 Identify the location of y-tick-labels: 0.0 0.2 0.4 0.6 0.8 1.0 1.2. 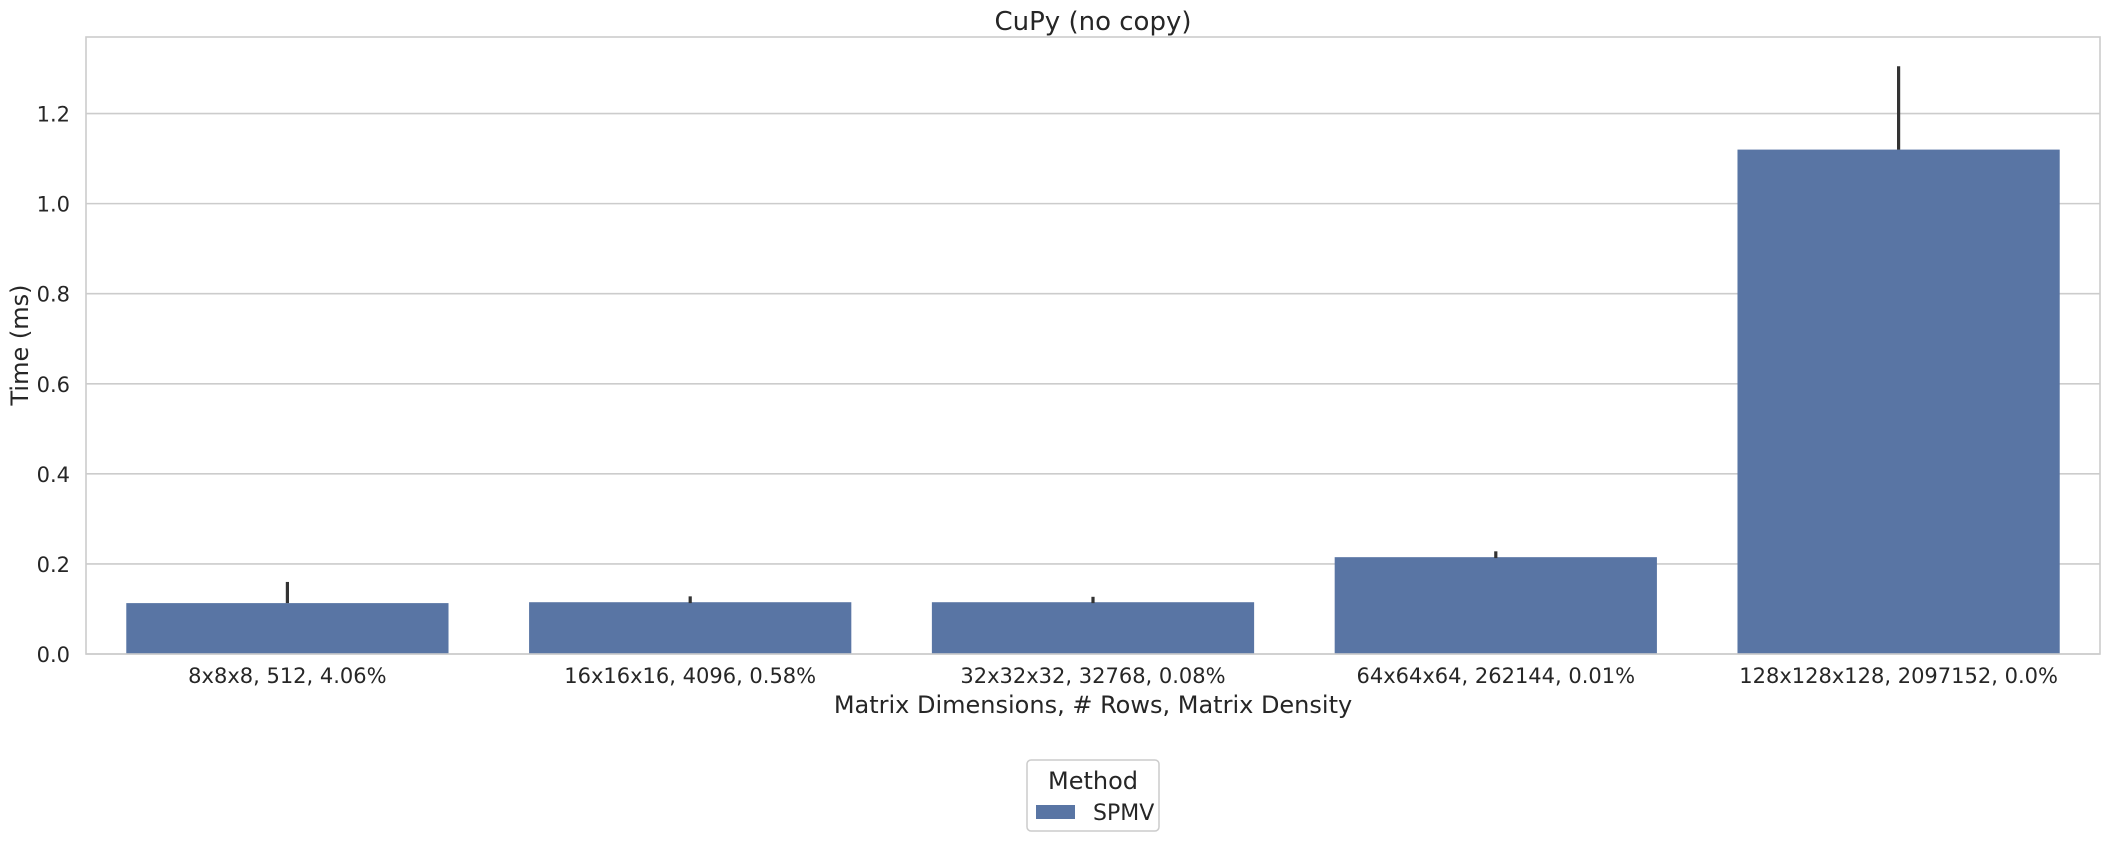
(53, 385).